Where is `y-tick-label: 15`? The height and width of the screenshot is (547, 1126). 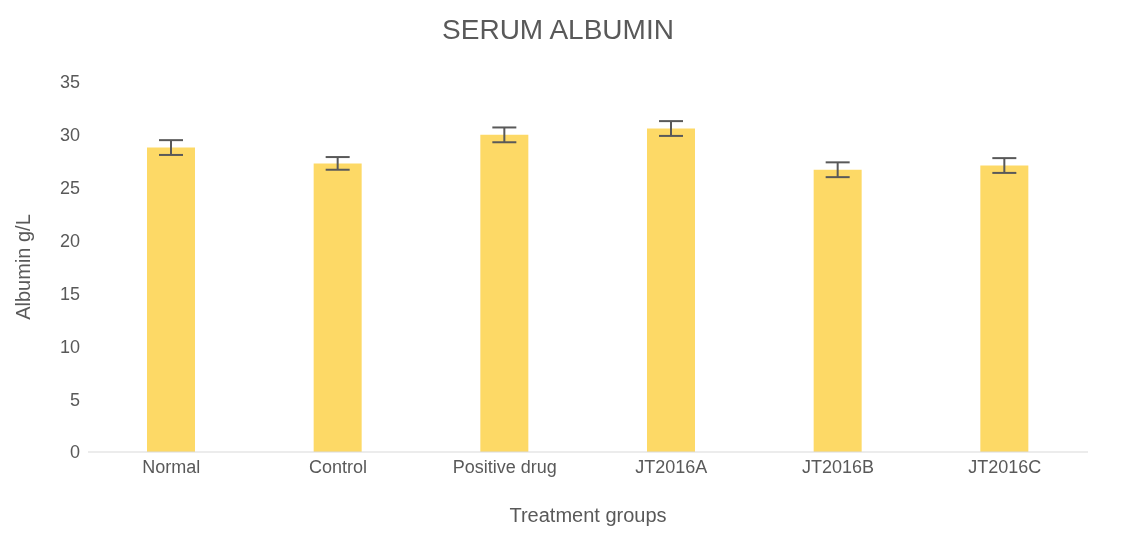
y-tick-label: 15 is located at coordinates (69, 293).